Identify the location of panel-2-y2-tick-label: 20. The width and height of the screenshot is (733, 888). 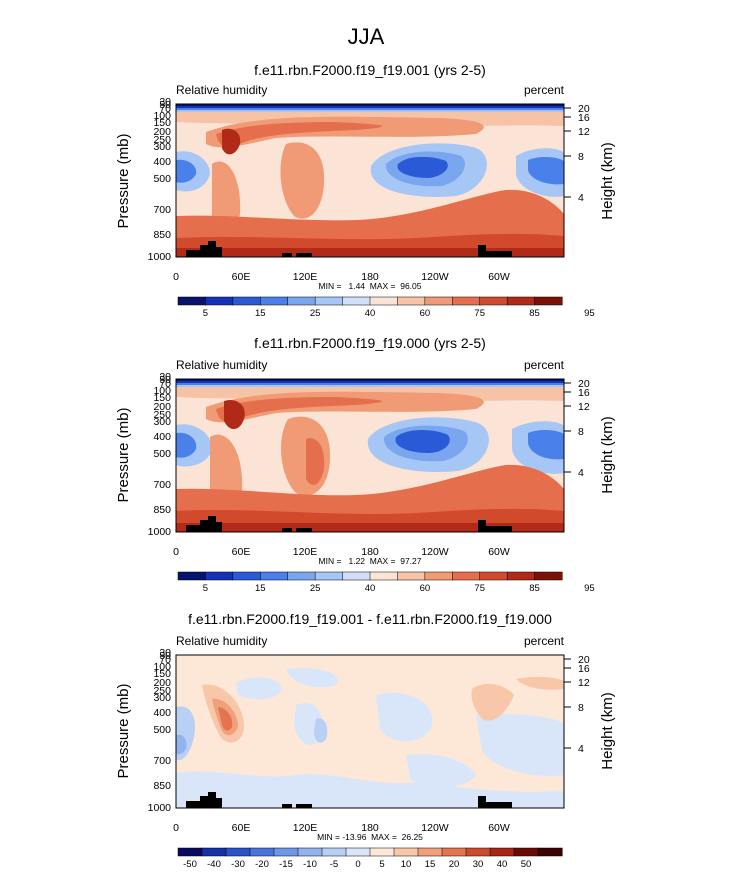
(584, 384).